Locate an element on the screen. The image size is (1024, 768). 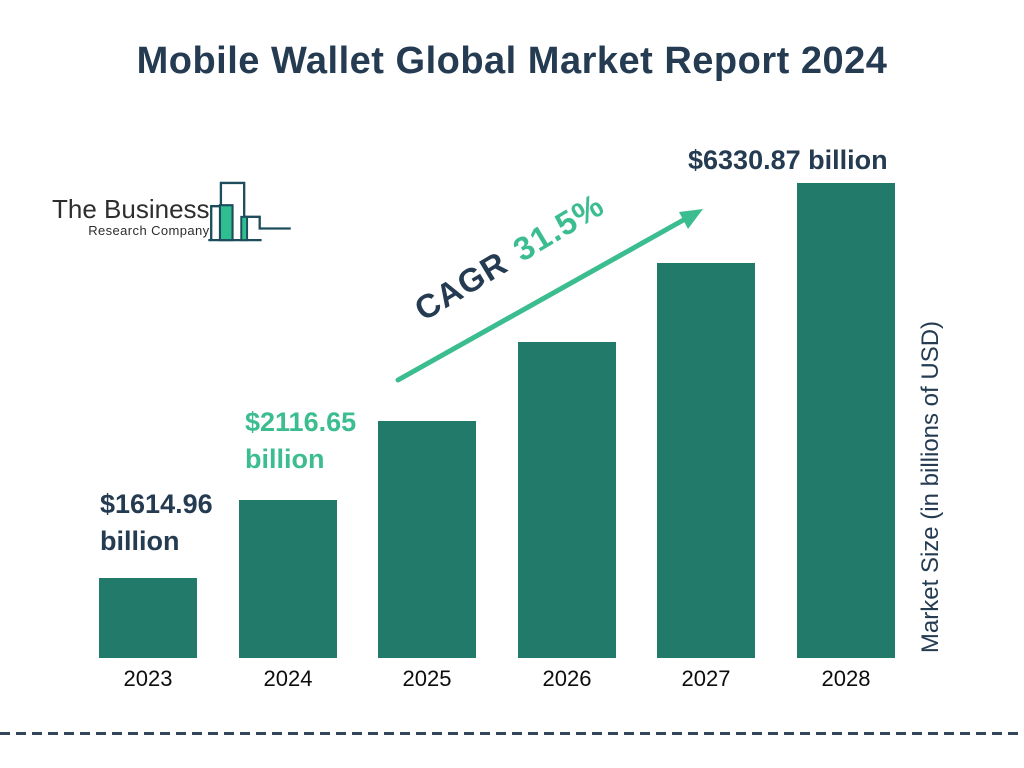
bar-2024 is located at coordinates (288, 579).